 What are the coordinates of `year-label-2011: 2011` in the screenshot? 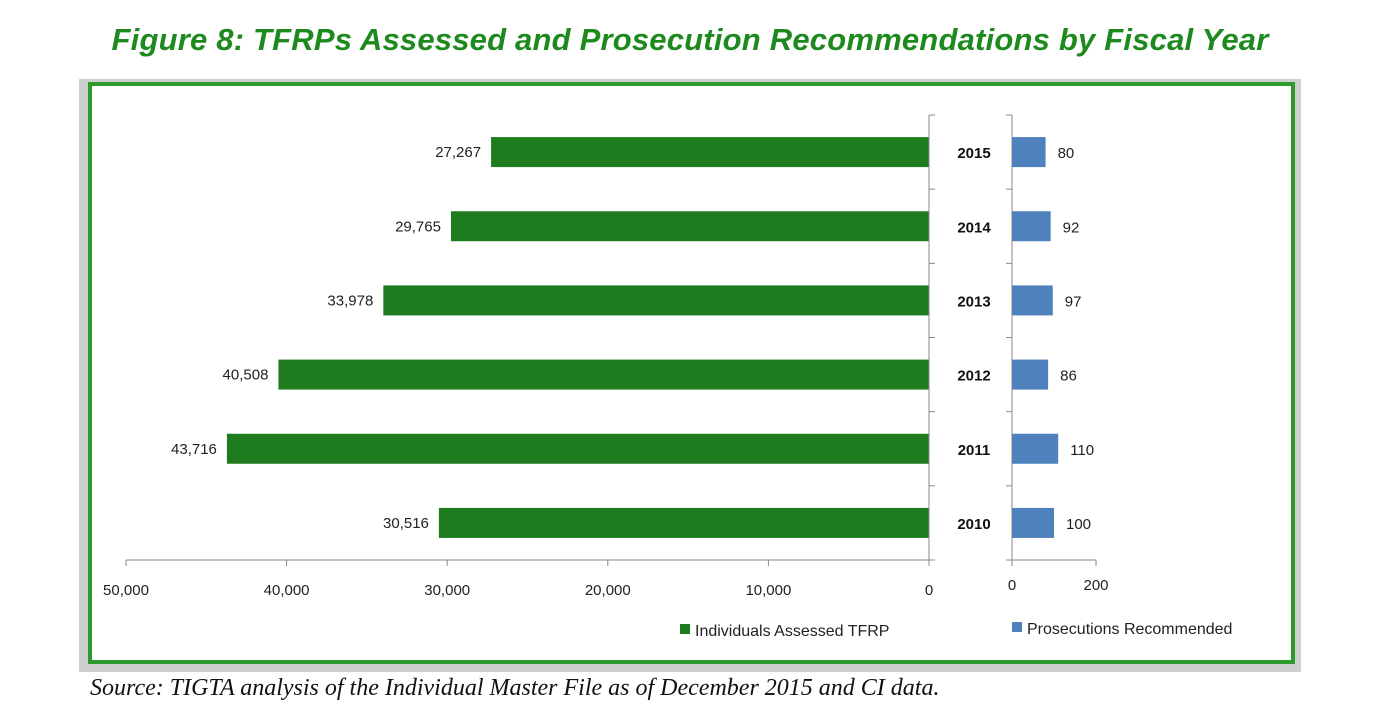 It's located at (974, 450).